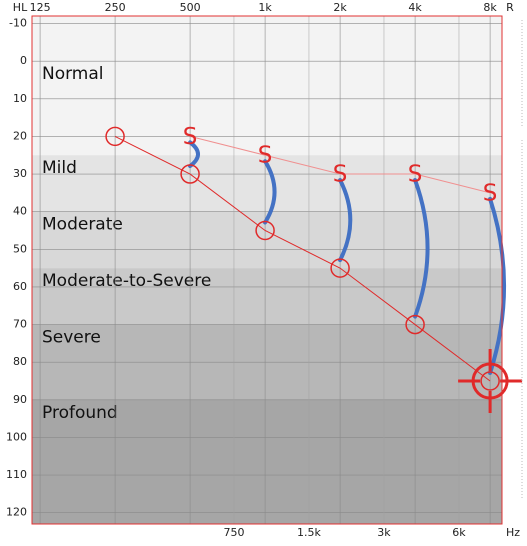 The width and height of the screenshot is (527, 546). I want to click on band-label: Normal, so click(73, 74).